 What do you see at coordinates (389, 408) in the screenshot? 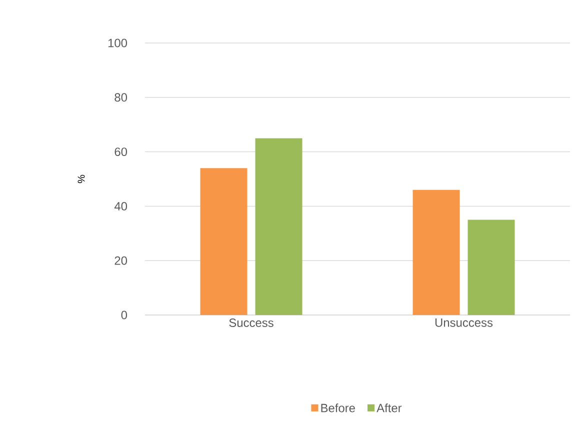
I see `legend-label: After` at bounding box center [389, 408].